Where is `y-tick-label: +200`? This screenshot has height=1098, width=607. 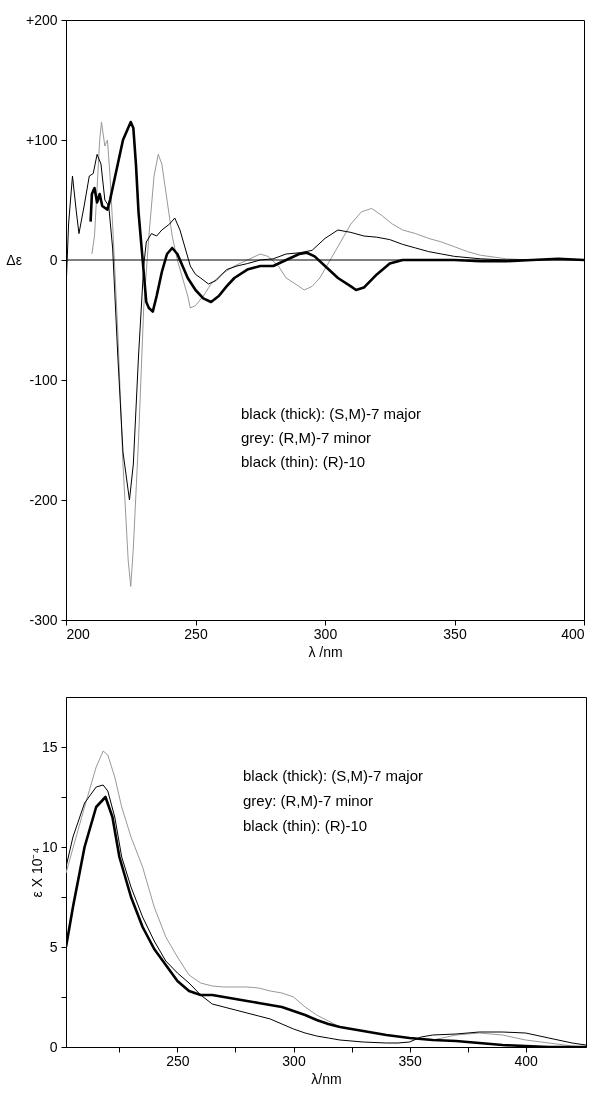 y-tick-label: +200 is located at coordinates (41, 19).